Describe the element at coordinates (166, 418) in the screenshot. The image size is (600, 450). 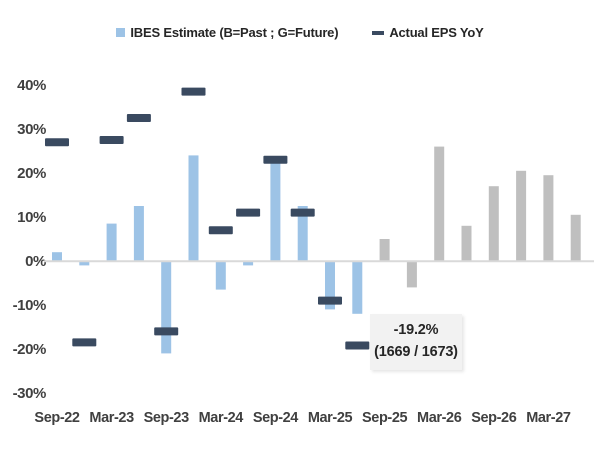
I see `x-label-Sep-23: Sep-23` at that location.